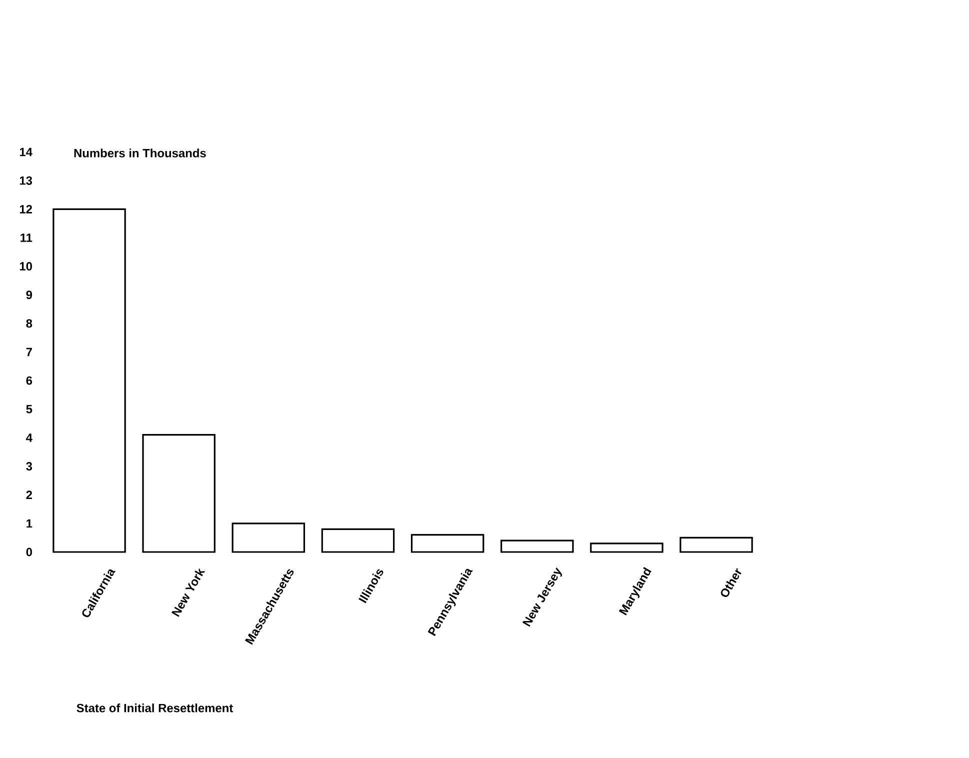  What do you see at coordinates (29, 323) in the screenshot?
I see `y-tick-label: 8` at bounding box center [29, 323].